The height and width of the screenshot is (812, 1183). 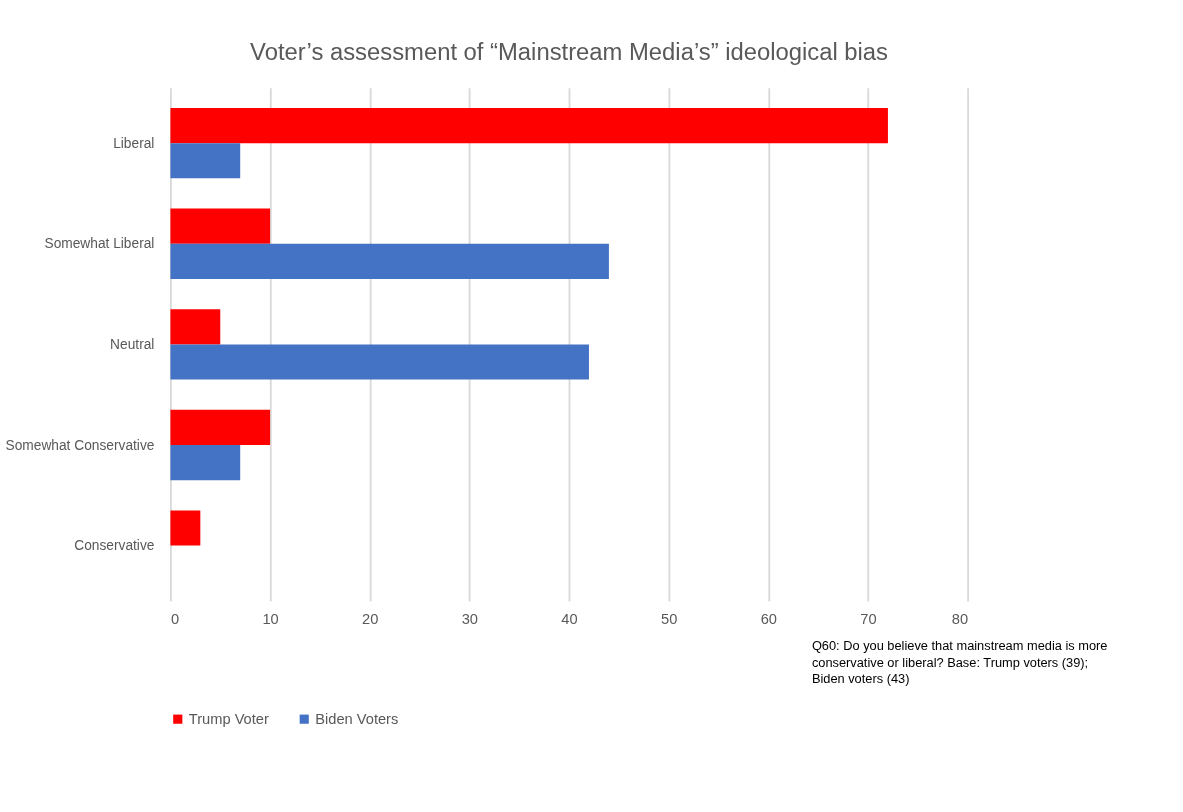 I want to click on x-tick-label: 40, so click(x=569, y=619).